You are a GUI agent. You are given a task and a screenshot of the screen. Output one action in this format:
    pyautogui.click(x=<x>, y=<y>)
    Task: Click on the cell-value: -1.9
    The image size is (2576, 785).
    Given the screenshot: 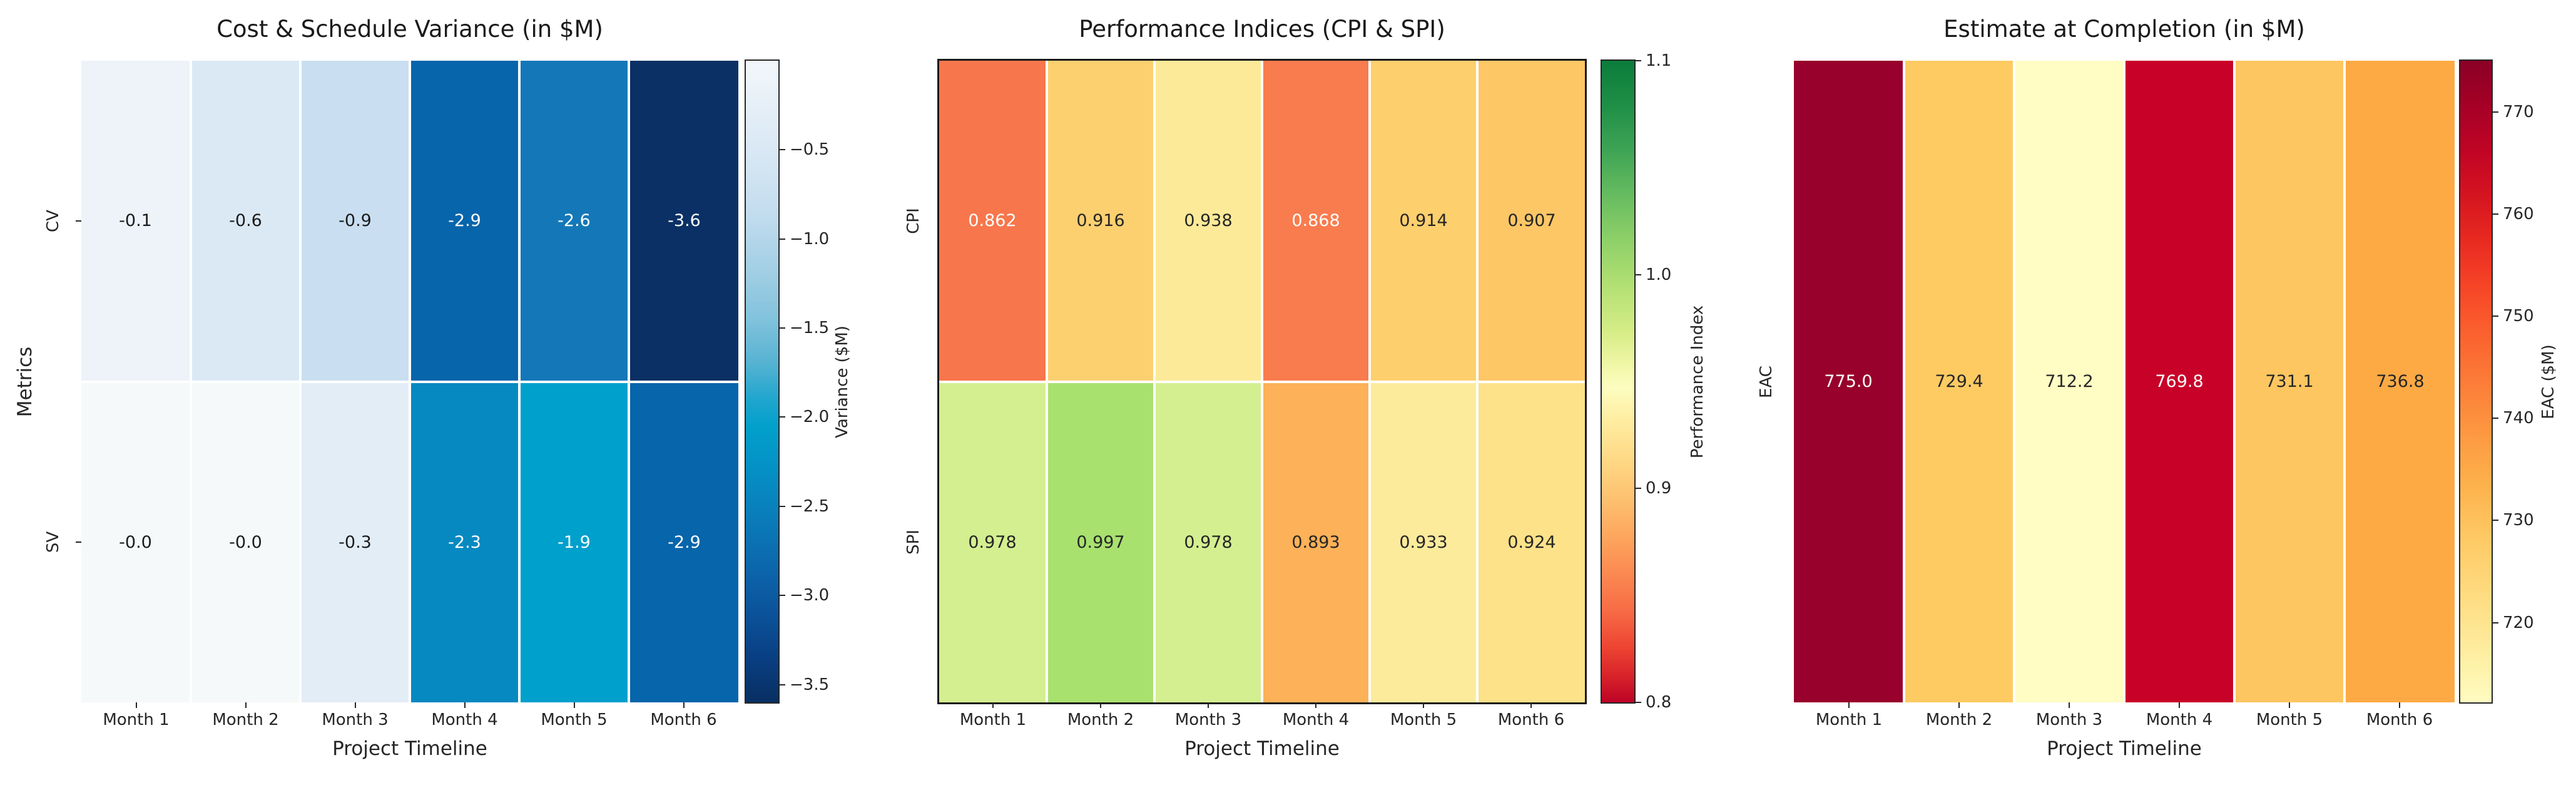 What is the action you would take?
    pyautogui.click(x=574, y=543)
    